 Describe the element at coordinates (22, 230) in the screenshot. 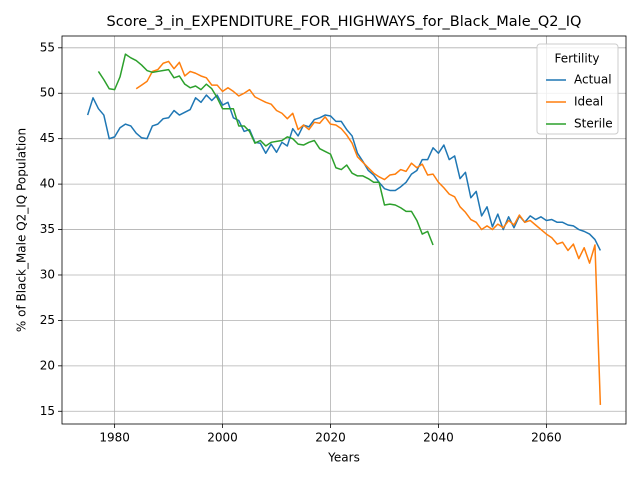

I see `y-axis-label: % of Black_Male Q2_IQ Population` at that location.